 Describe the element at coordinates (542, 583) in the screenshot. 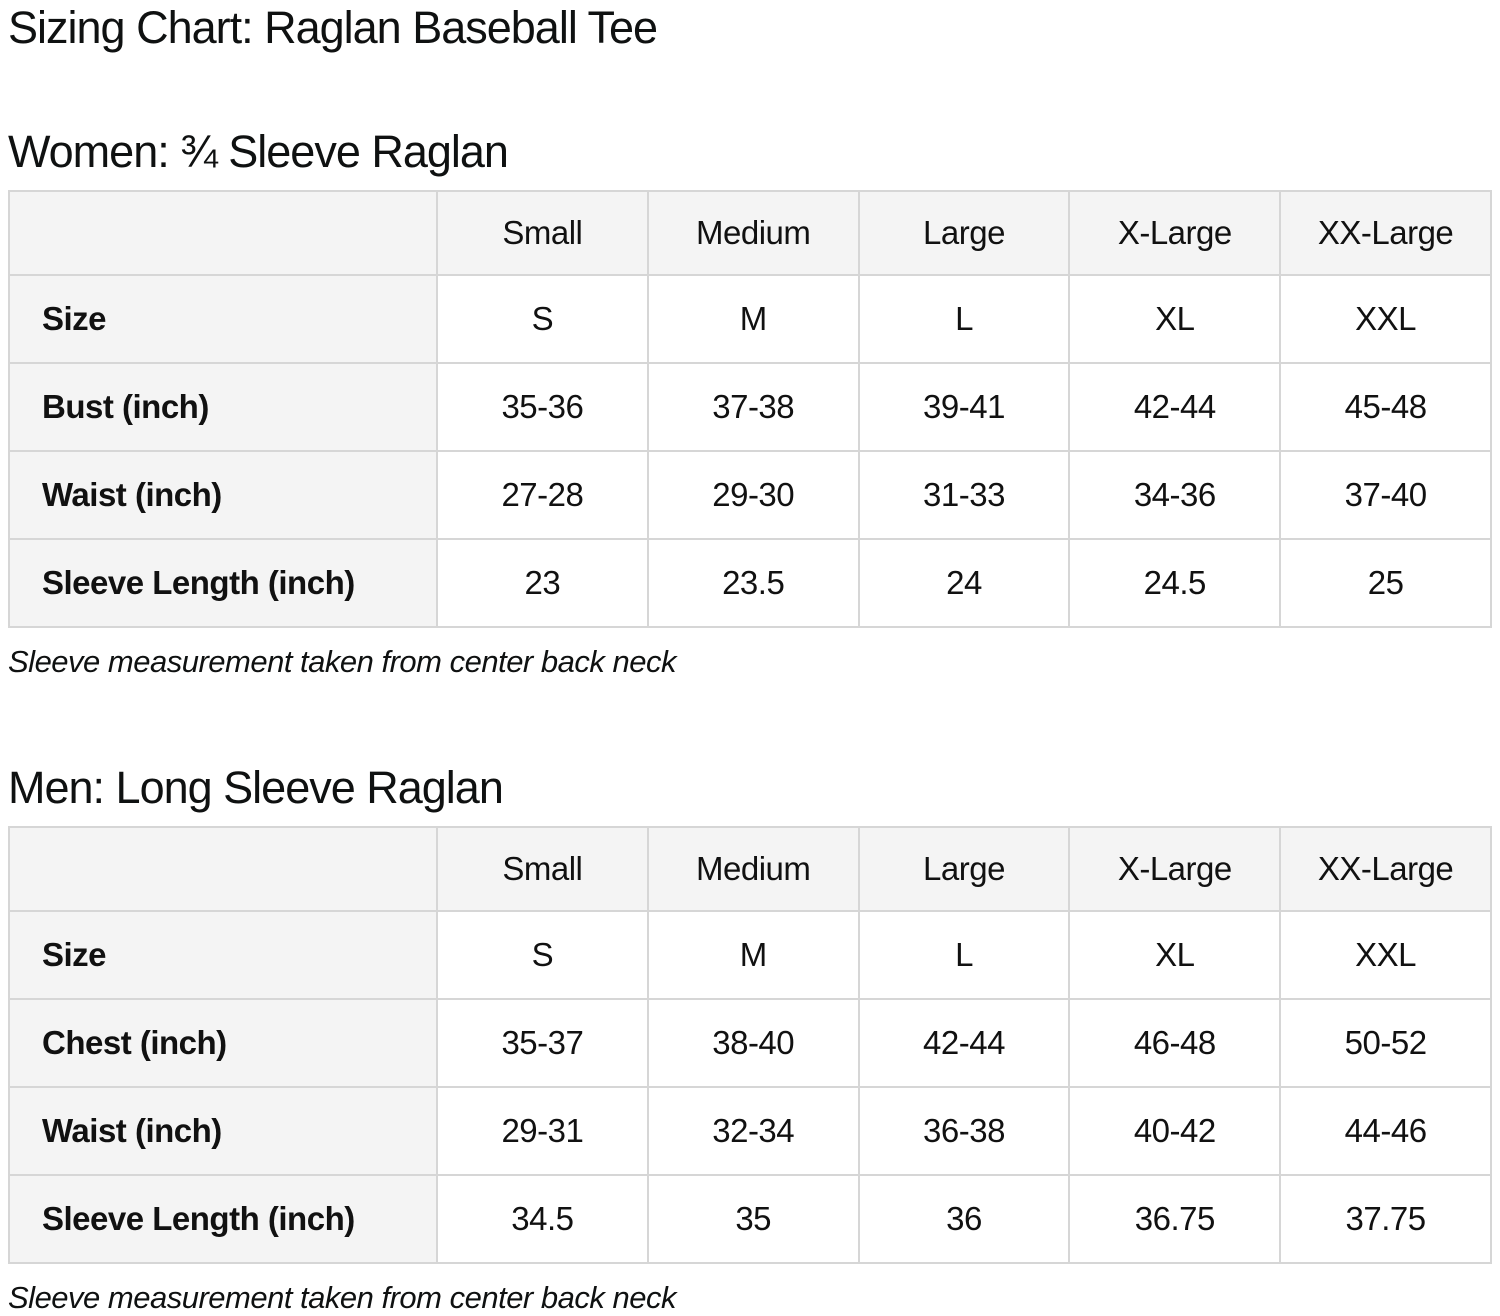

I see `table-cell: 23` at that location.